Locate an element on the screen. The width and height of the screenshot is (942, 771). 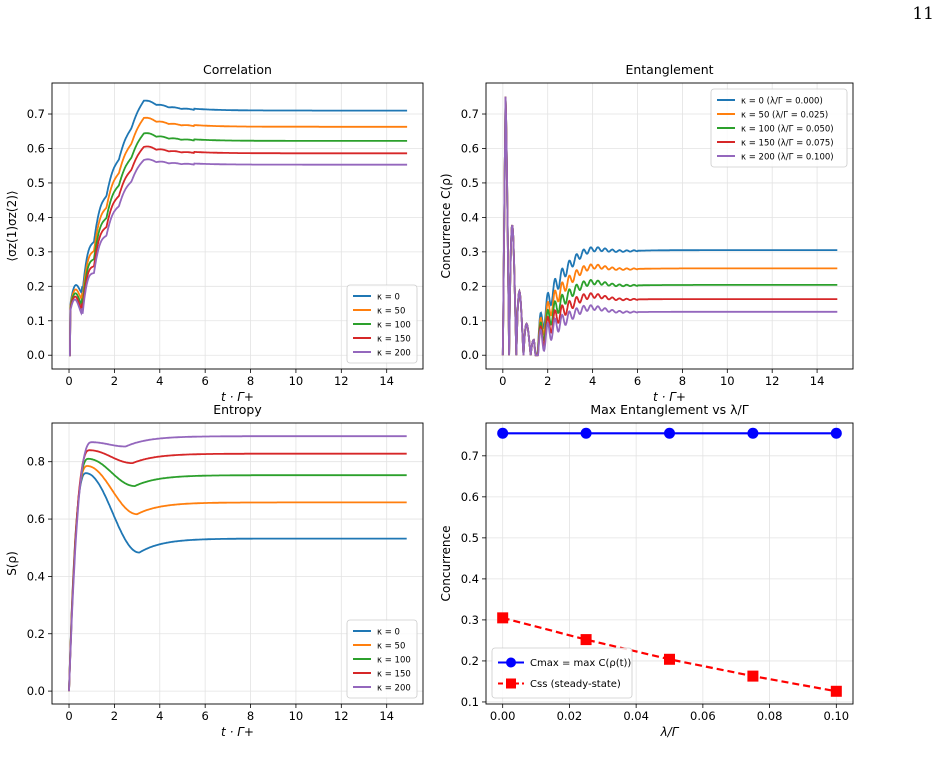
legend-label: κ = 0 (λ/Γ = 0.000) is located at coordinates (782, 102).